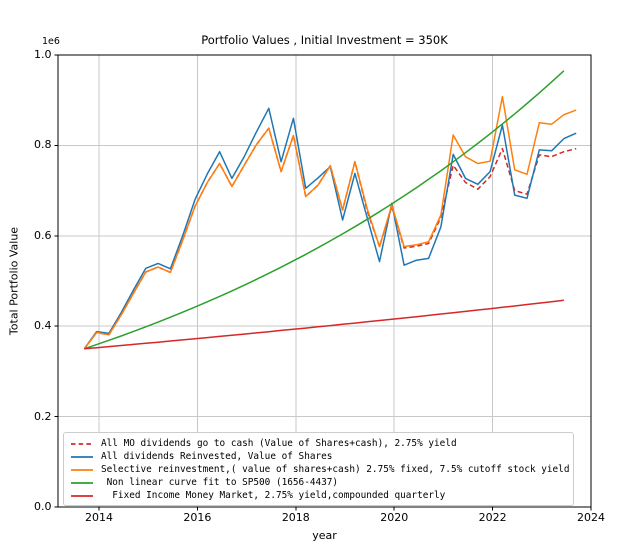  What do you see at coordinates (324, 324) in the screenshot?
I see `series-line-fixed-income-money-market-2-75-yield-com` at bounding box center [324, 324].